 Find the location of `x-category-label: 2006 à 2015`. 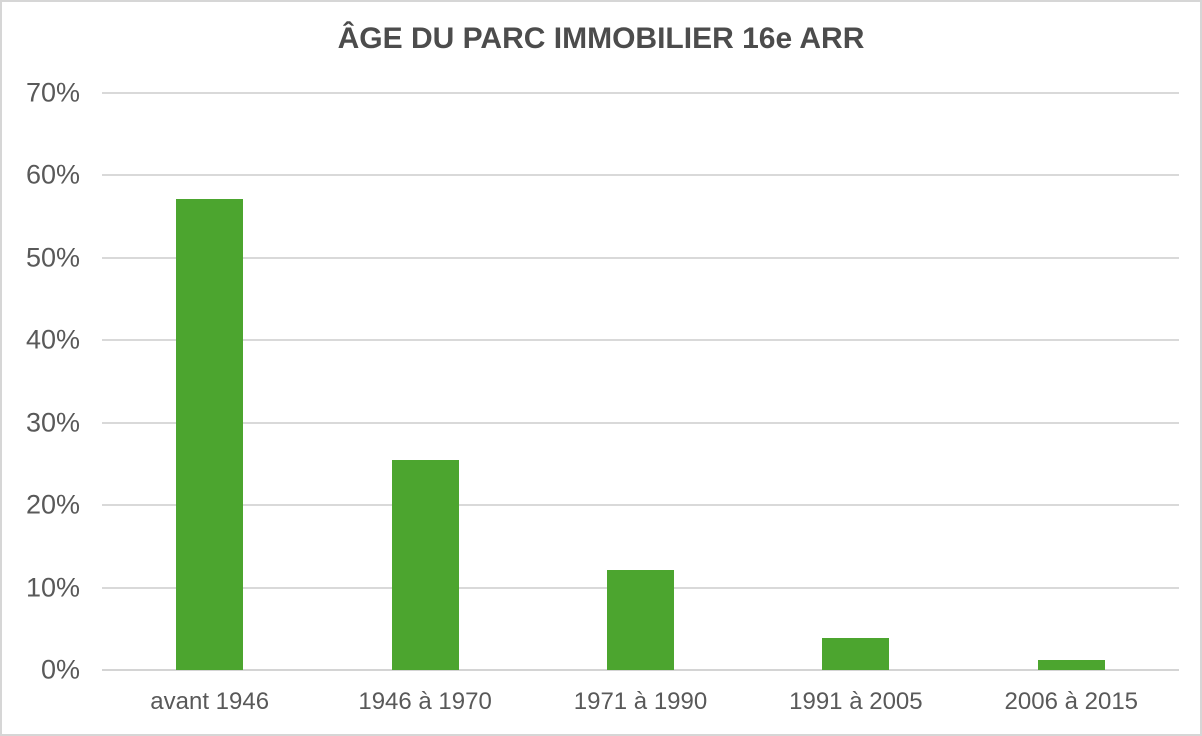

x-category-label: 2006 à 2015 is located at coordinates (1071, 701).